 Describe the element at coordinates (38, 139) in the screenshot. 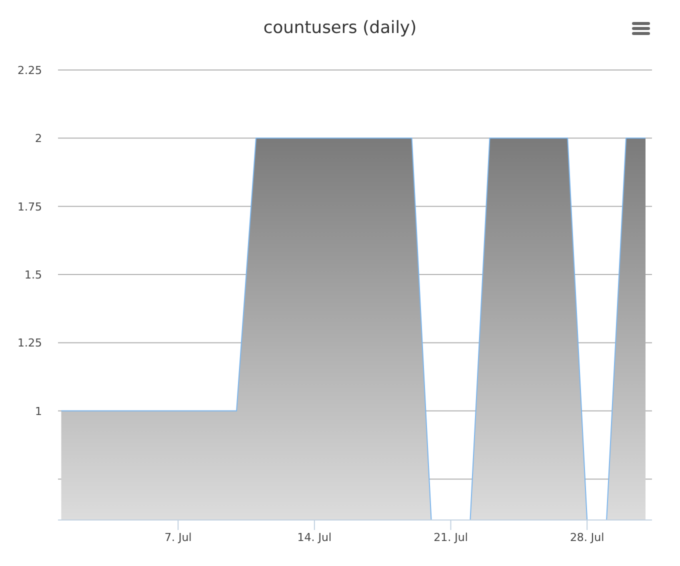

I see `y-tick-label: 2` at that location.